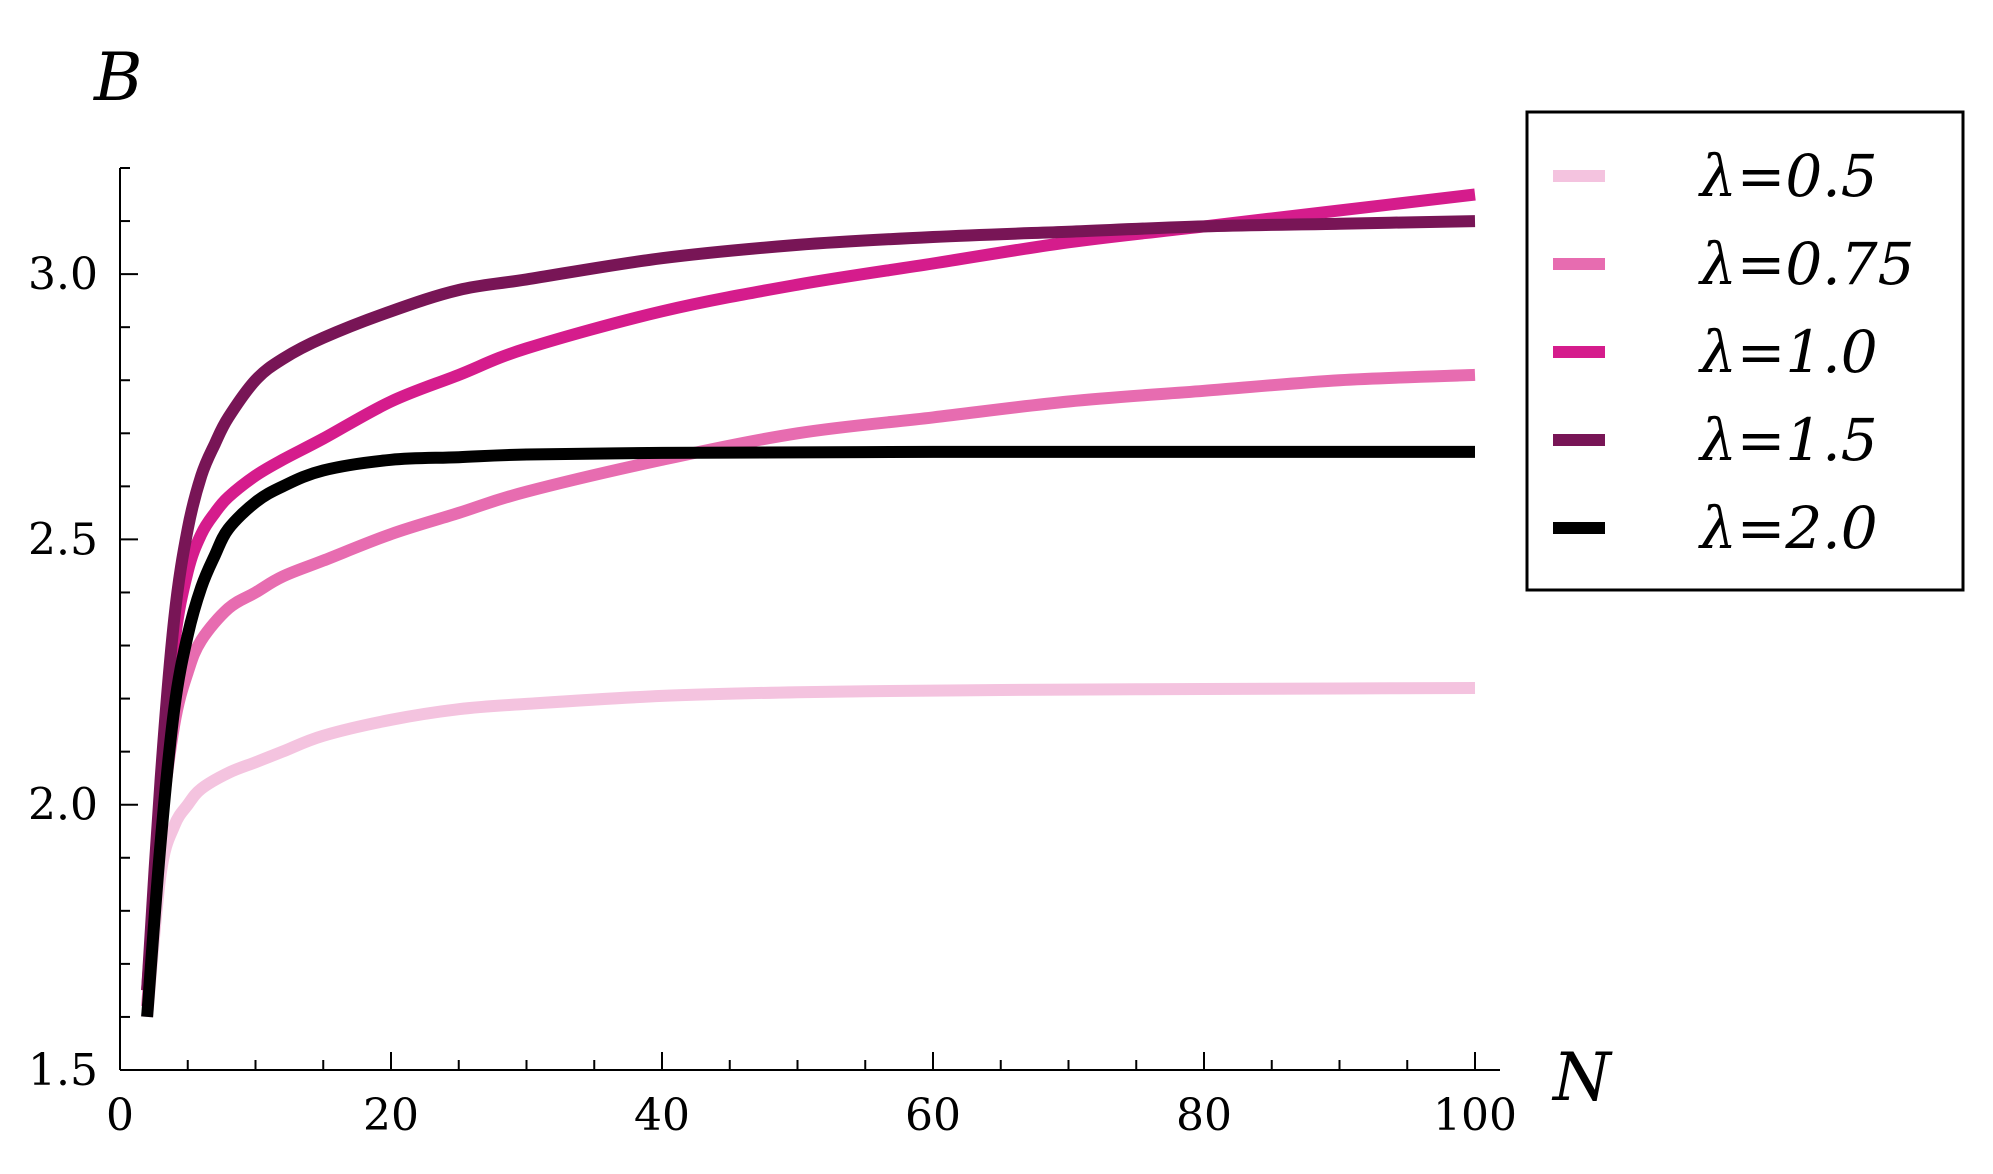 The width and height of the screenshot is (1993, 1174). What do you see at coordinates (63, 539) in the screenshot?
I see `y-tick-label: 2.5` at bounding box center [63, 539].